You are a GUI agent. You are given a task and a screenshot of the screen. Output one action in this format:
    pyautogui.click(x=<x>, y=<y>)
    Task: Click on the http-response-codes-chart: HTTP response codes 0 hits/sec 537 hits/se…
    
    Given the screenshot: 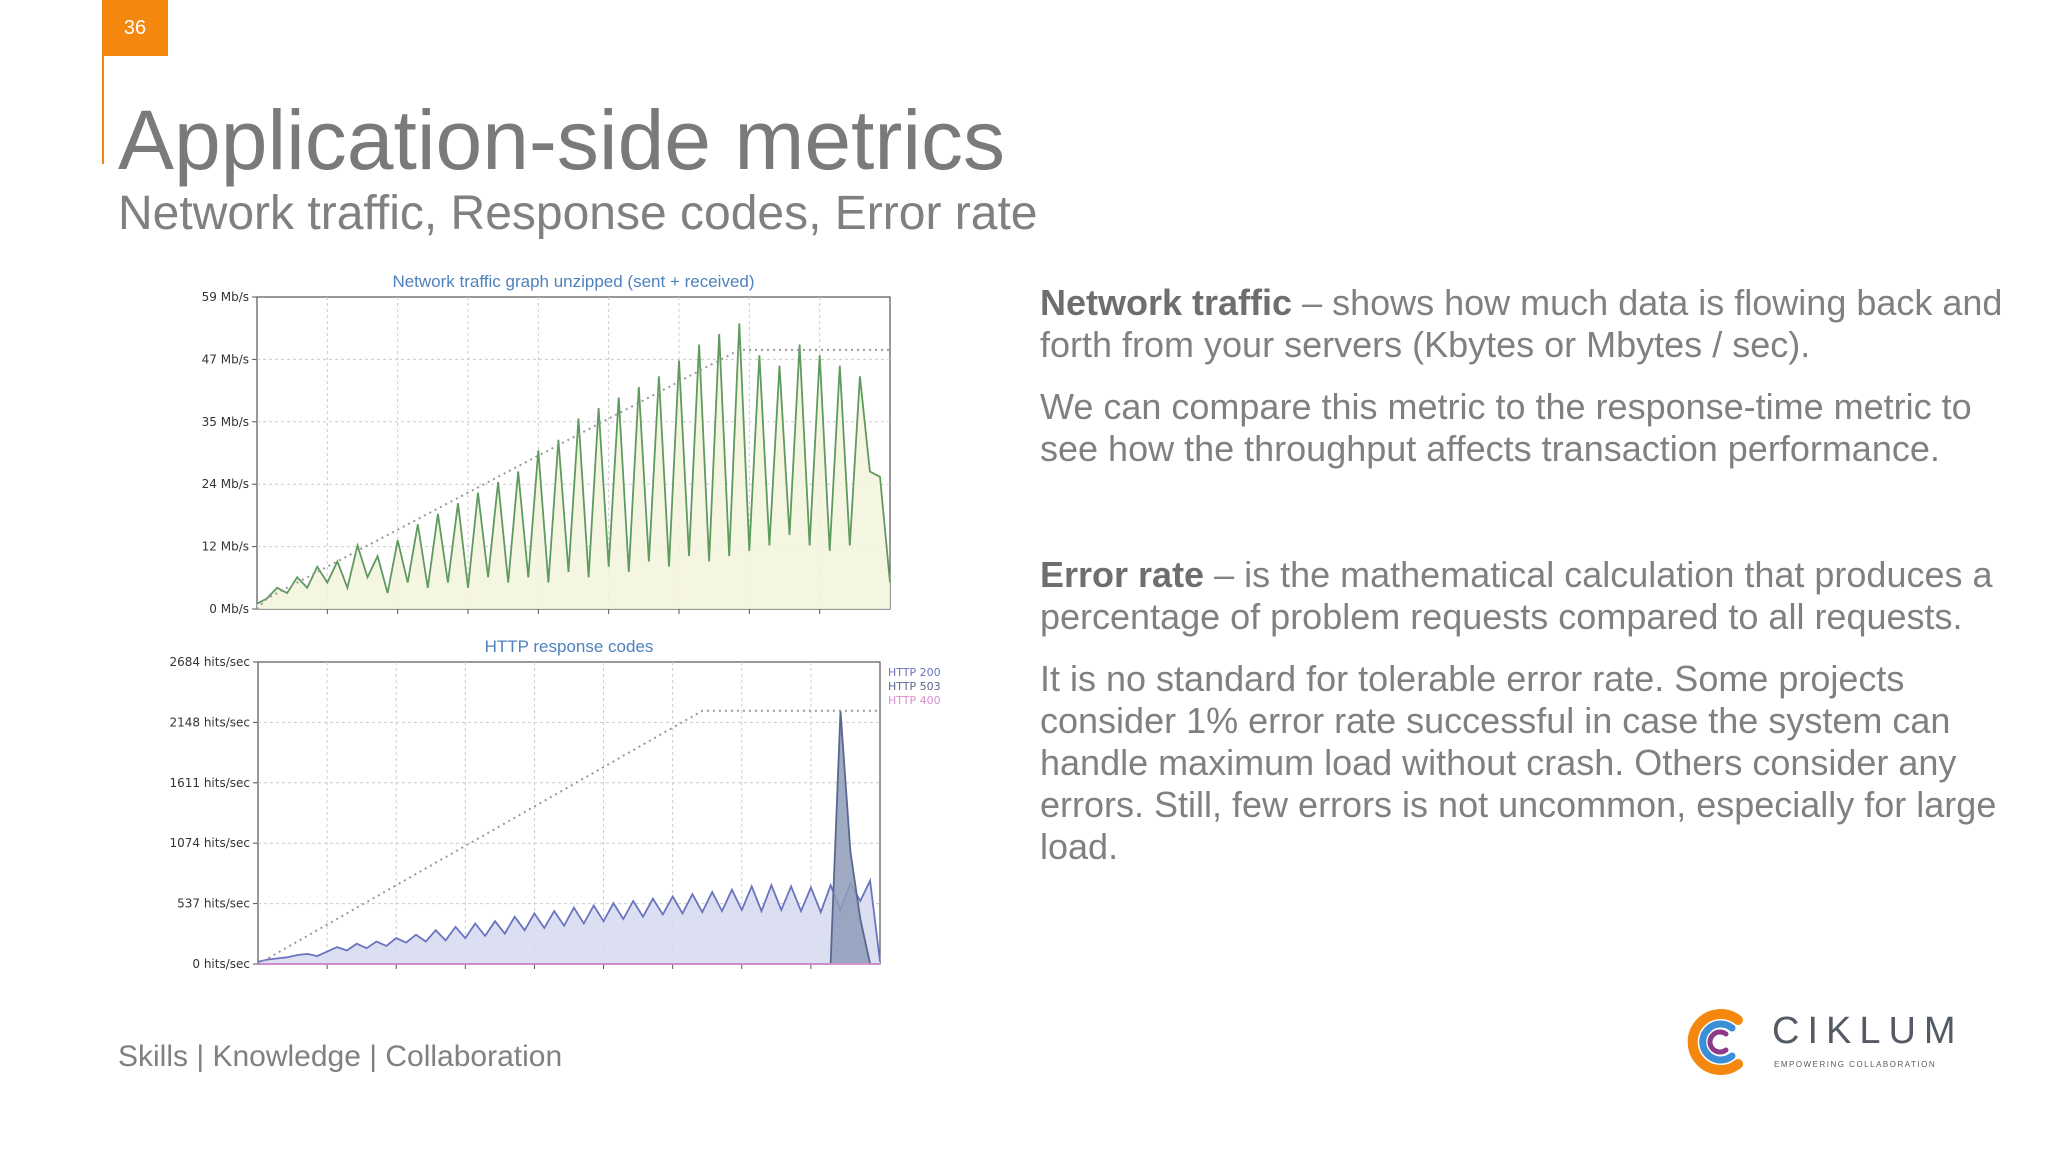 What is the action you would take?
    pyautogui.click(x=555, y=804)
    